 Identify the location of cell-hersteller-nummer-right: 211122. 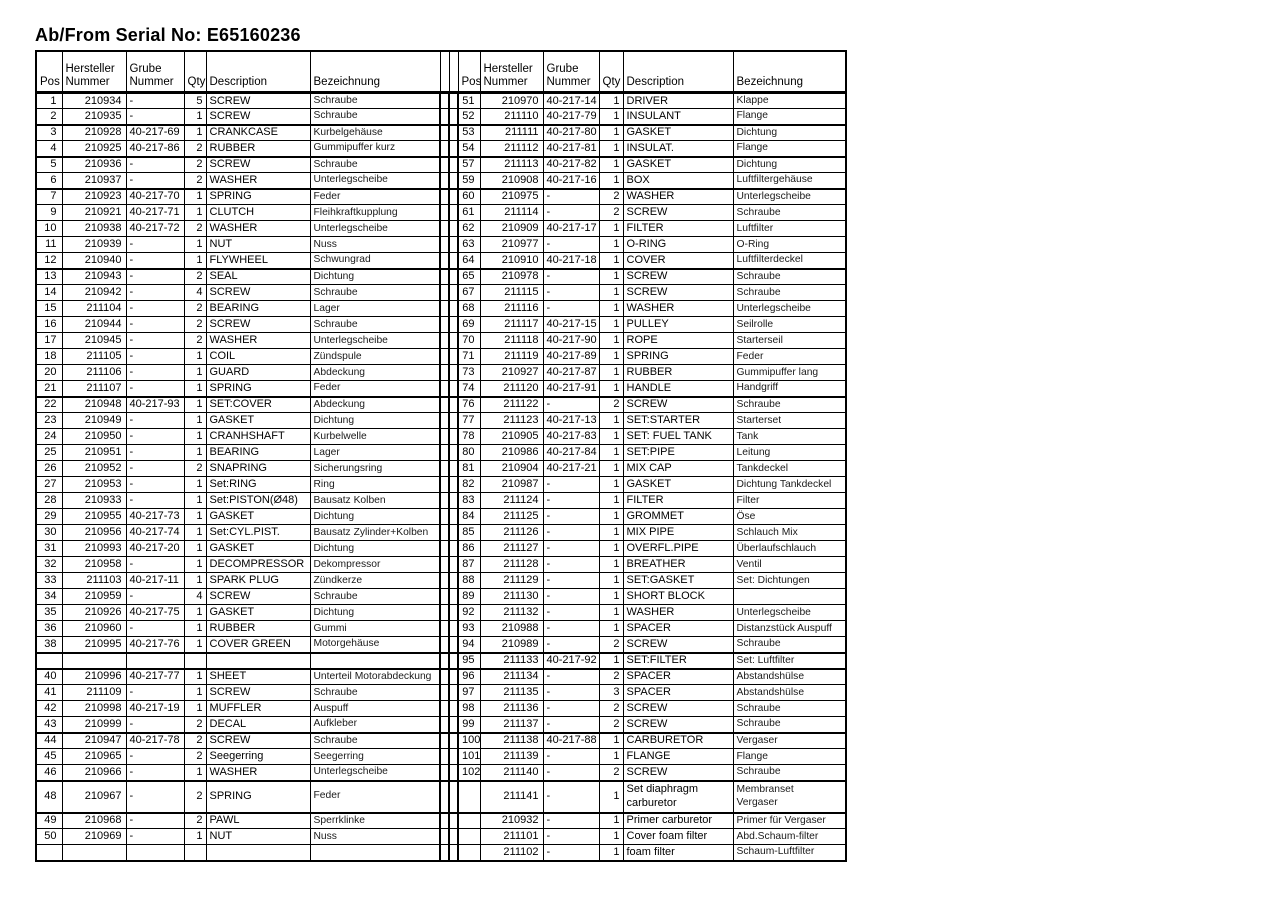
(511, 404).